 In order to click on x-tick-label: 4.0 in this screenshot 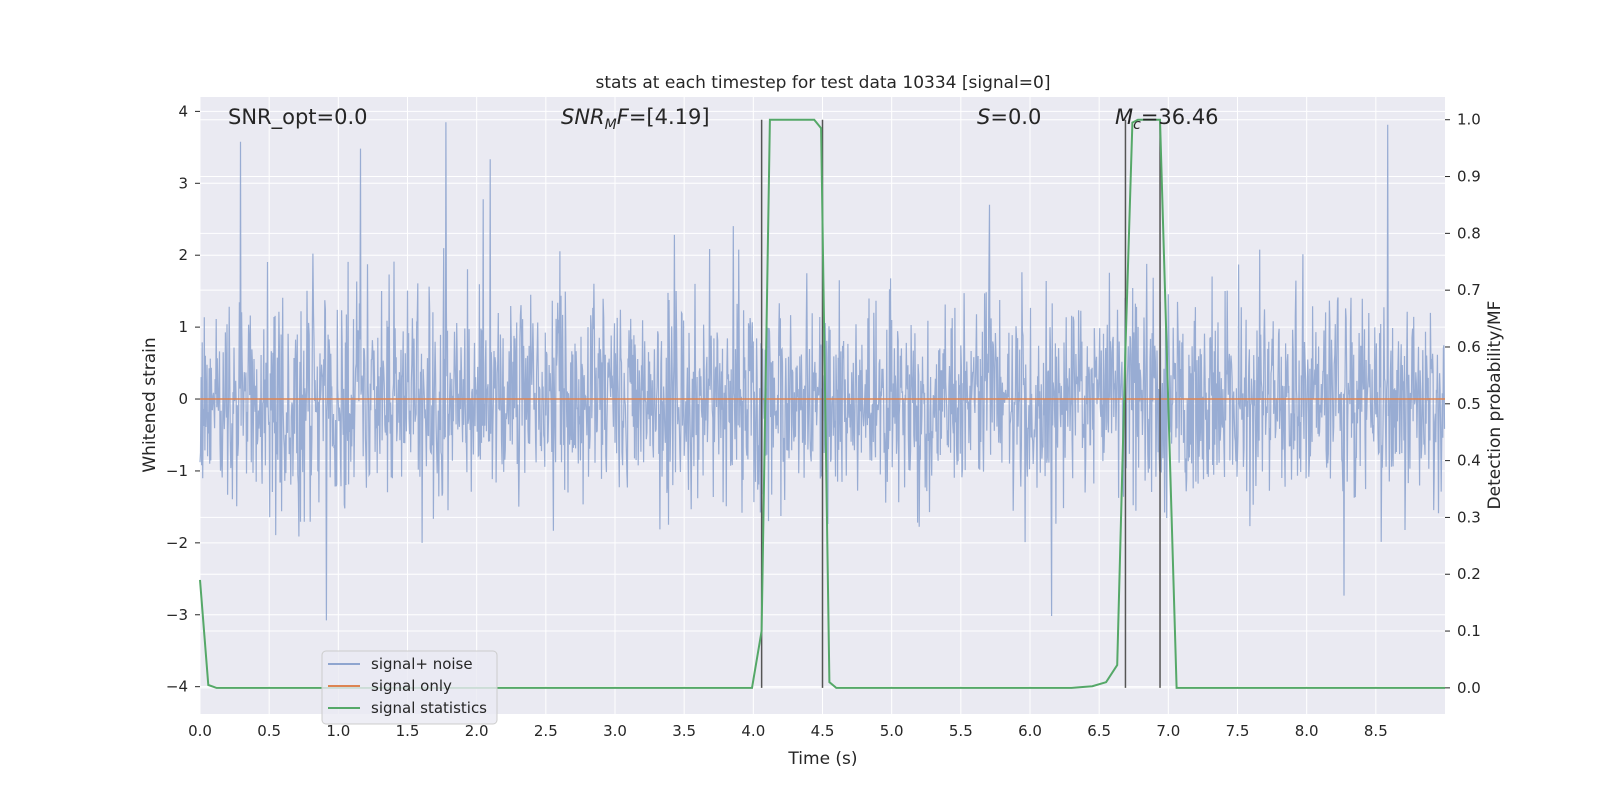, I will do `click(753, 731)`.